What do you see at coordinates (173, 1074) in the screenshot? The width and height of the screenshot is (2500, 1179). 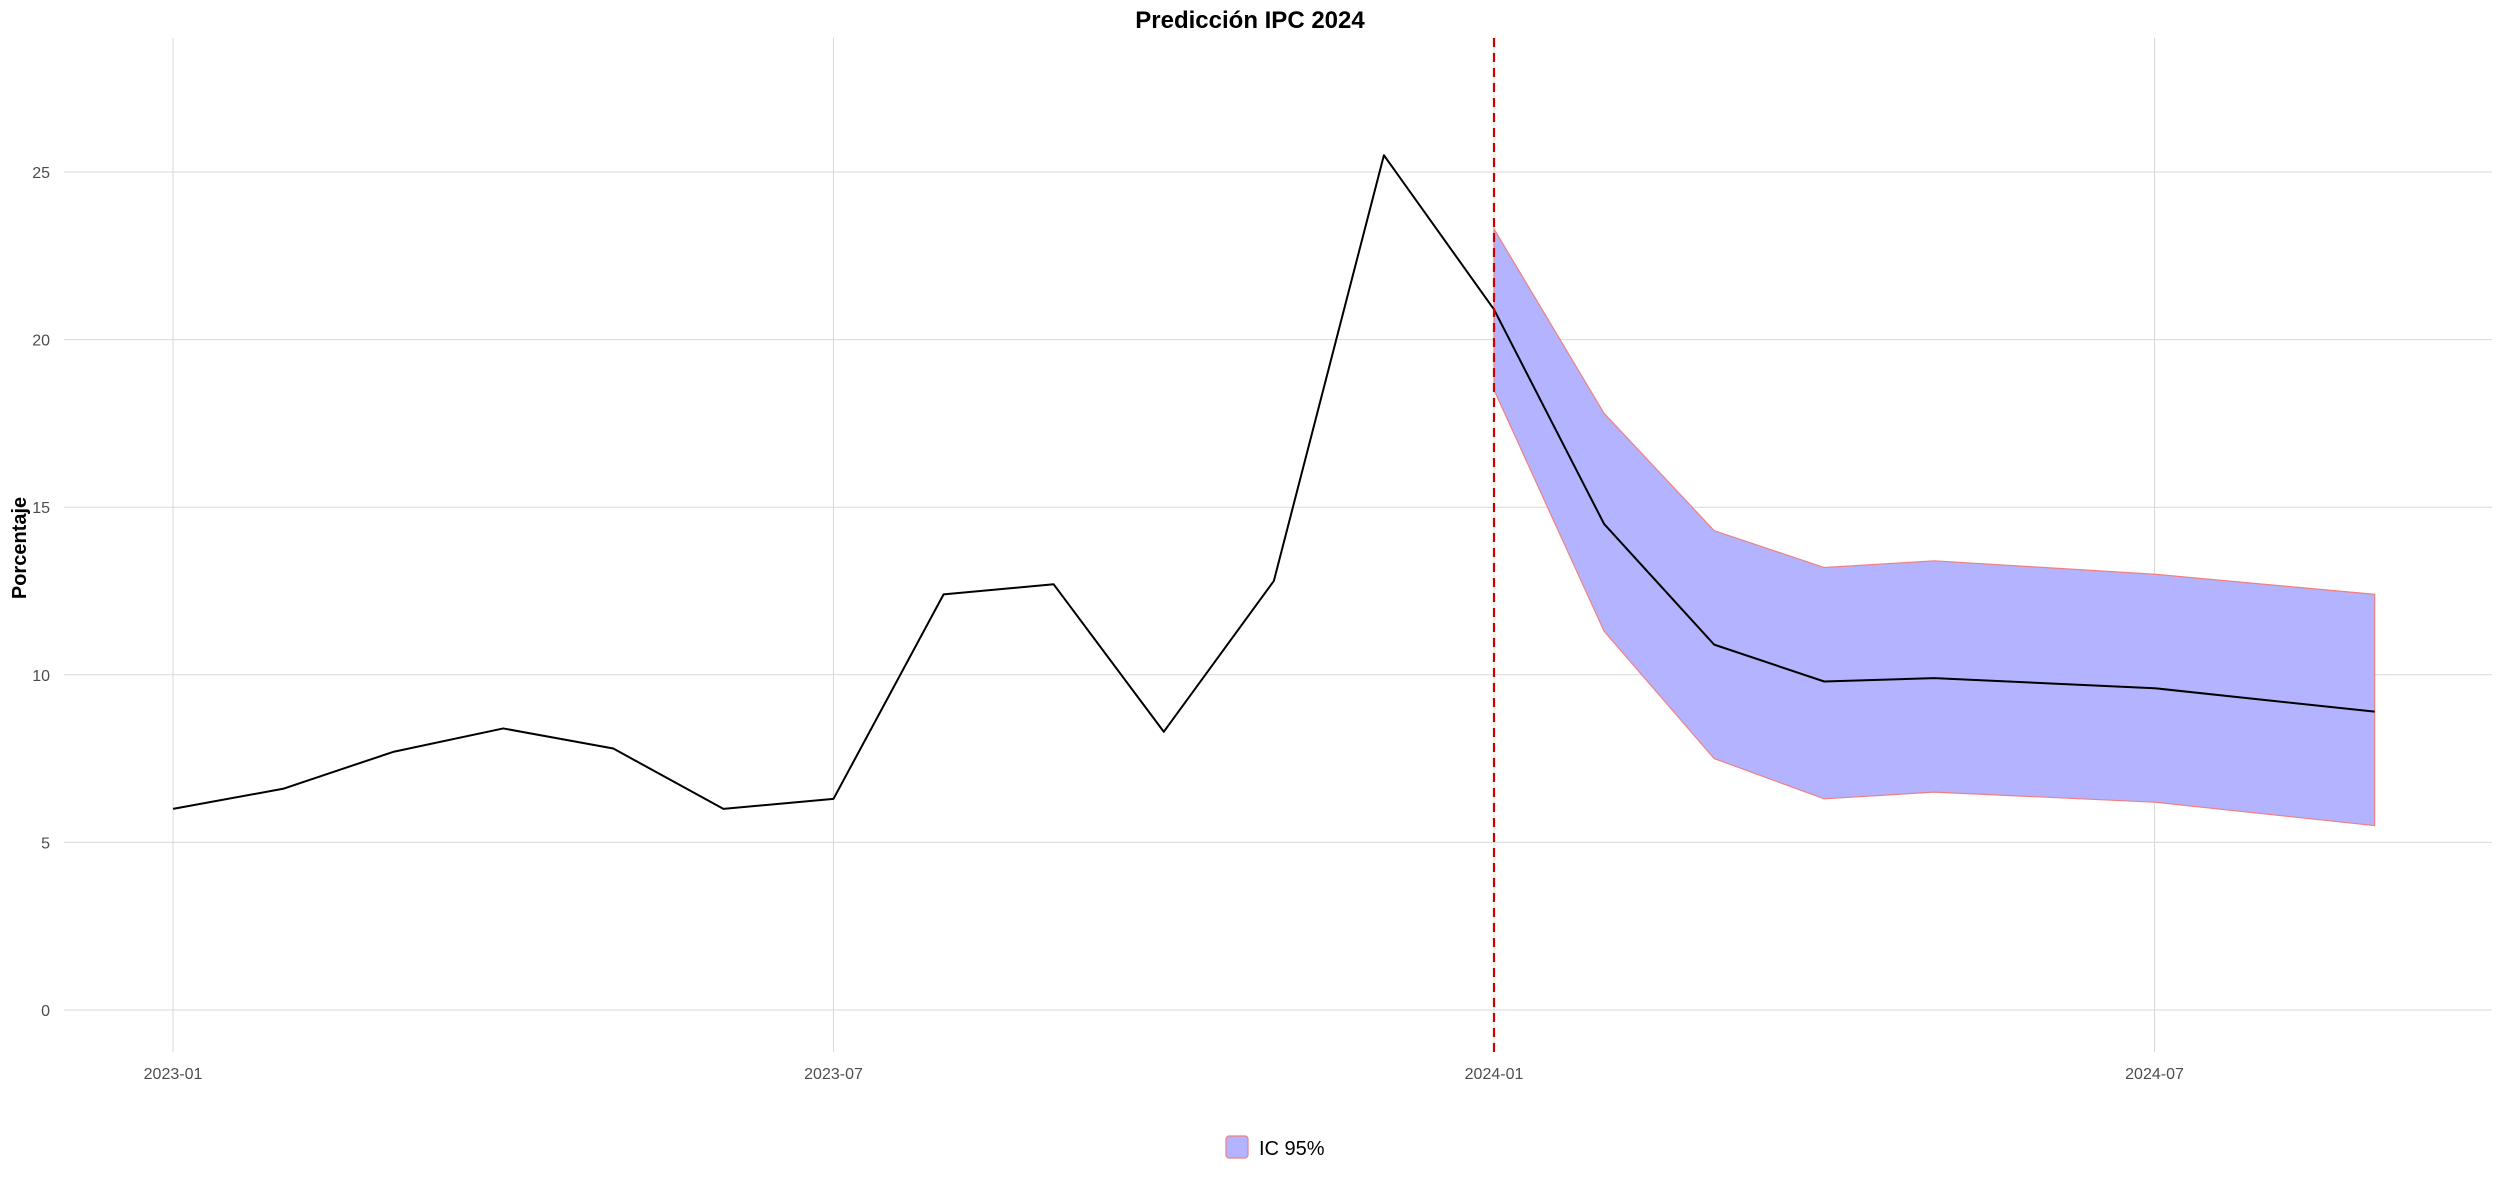 I see `x-tick-label-2023-01: 2023-01` at bounding box center [173, 1074].